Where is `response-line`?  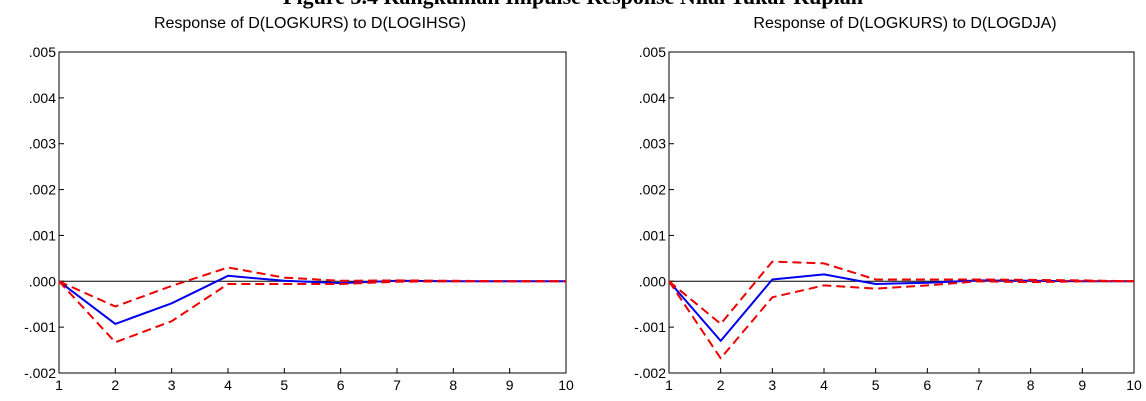
response-line is located at coordinates (901, 307).